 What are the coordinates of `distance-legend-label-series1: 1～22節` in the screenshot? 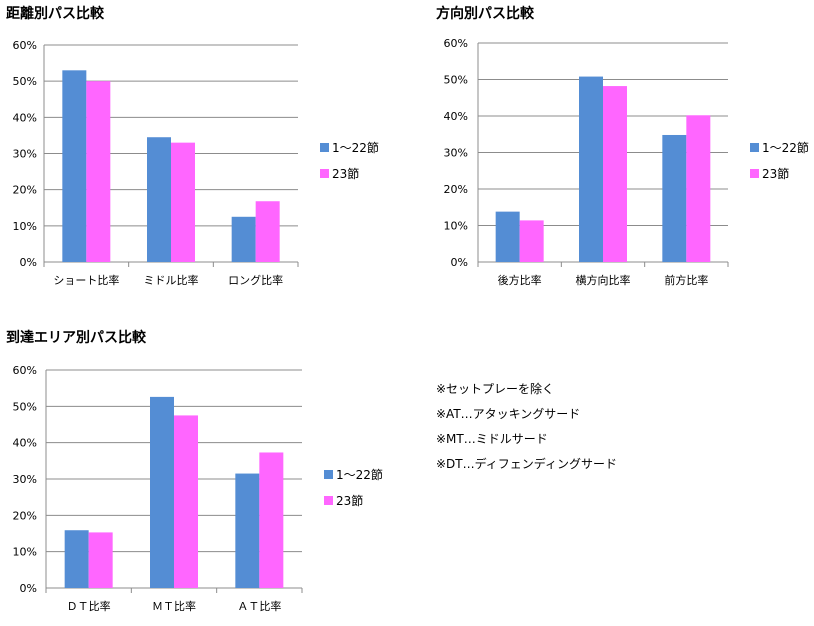 It's located at (355, 147).